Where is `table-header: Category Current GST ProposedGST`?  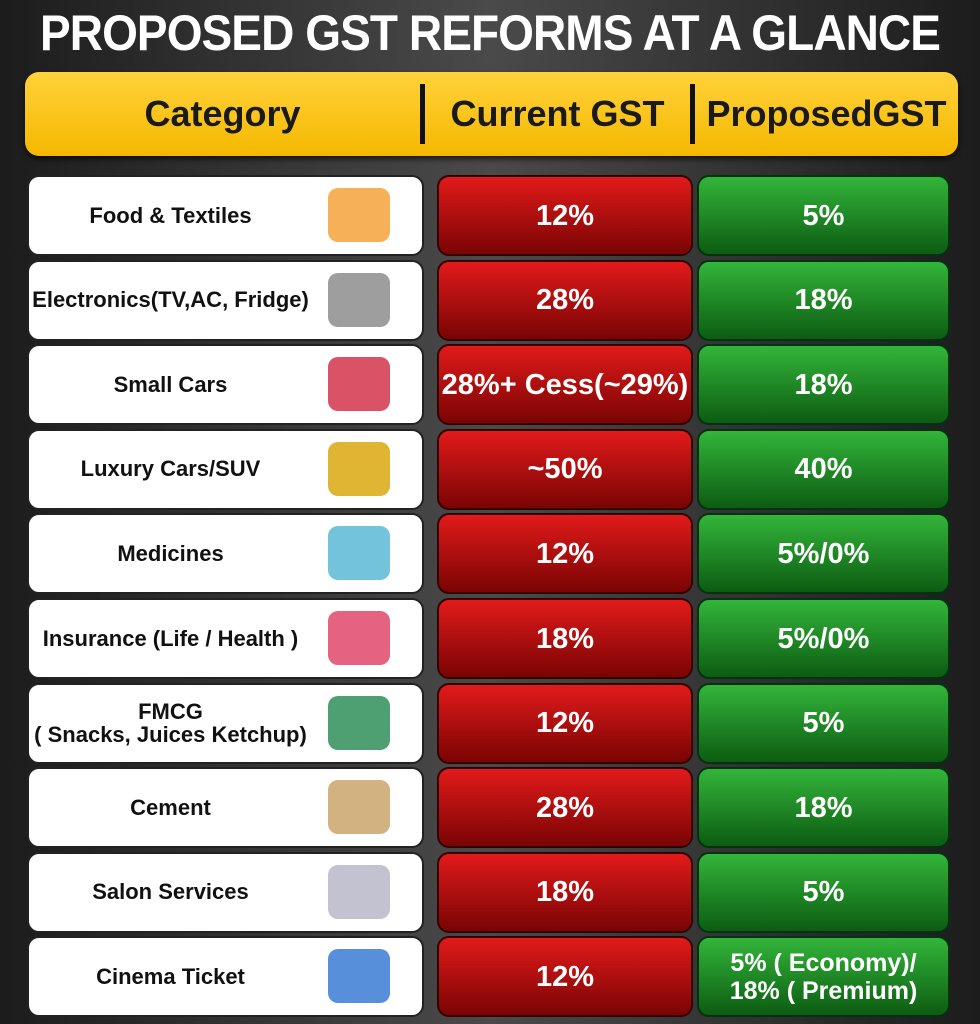
table-header: Category Current GST ProposedGST is located at coordinates (491, 114).